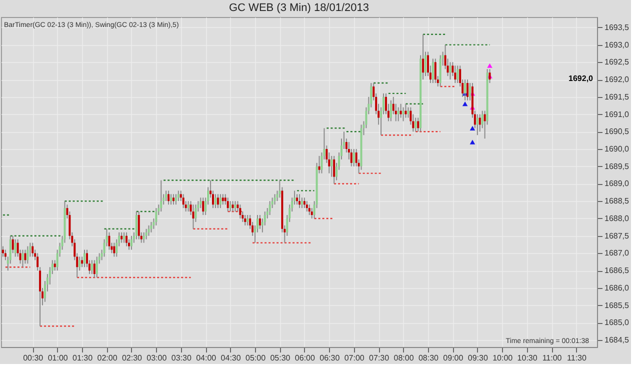 This screenshot has height=375, width=640. I want to click on x-tick-label: 08:00, so click(404, 358).